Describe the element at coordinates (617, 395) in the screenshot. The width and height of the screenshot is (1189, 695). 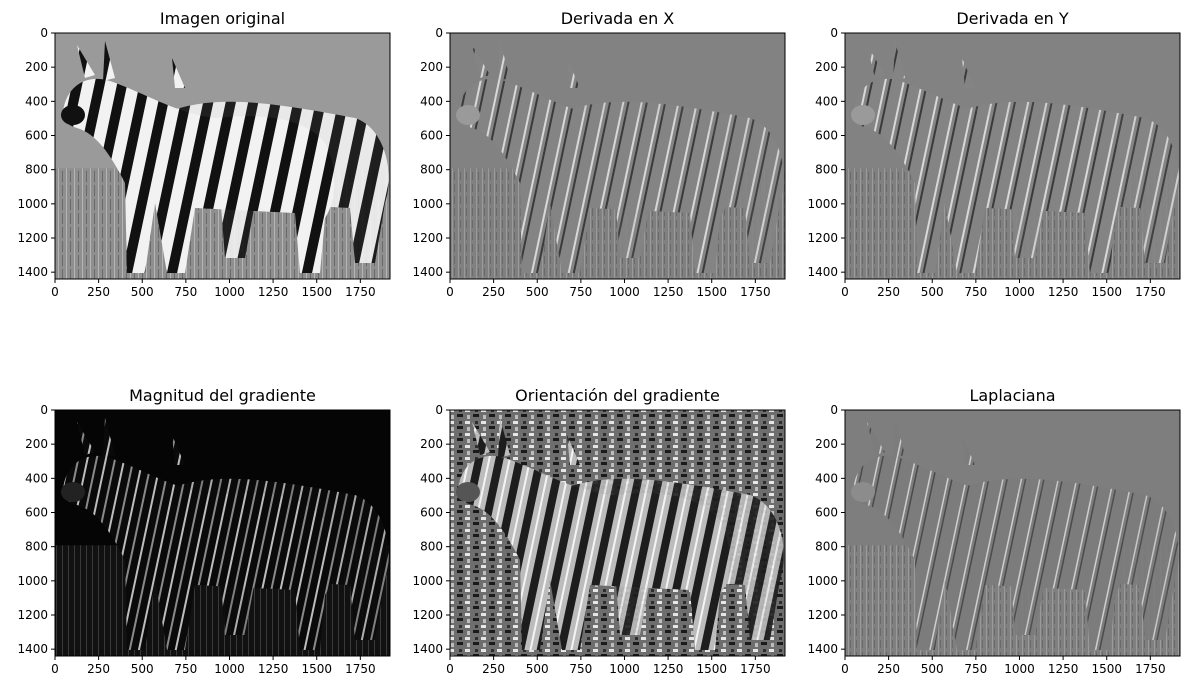
I see `subplot-title: Orientación del gradiente` at that location.